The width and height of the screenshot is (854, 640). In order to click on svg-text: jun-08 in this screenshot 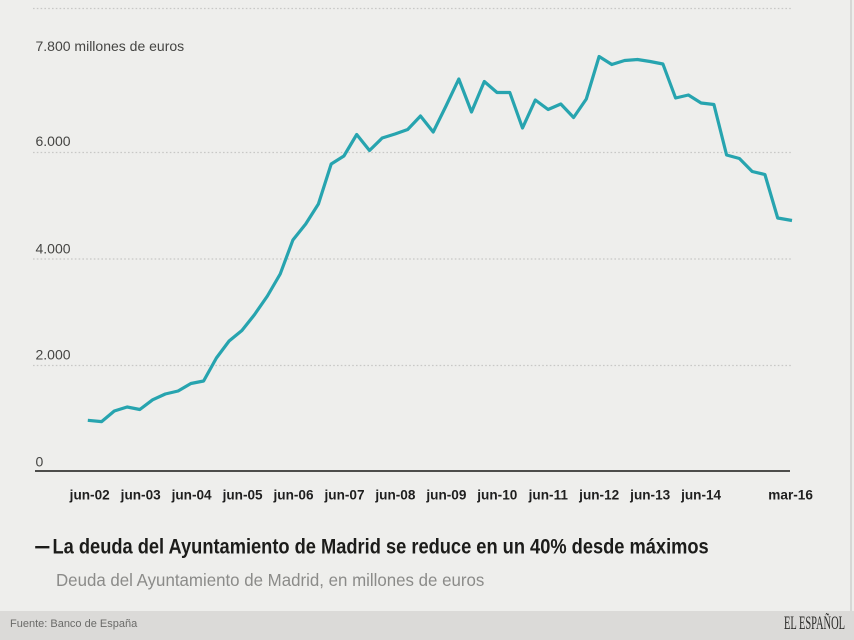, I will do `click(394, 495)`.